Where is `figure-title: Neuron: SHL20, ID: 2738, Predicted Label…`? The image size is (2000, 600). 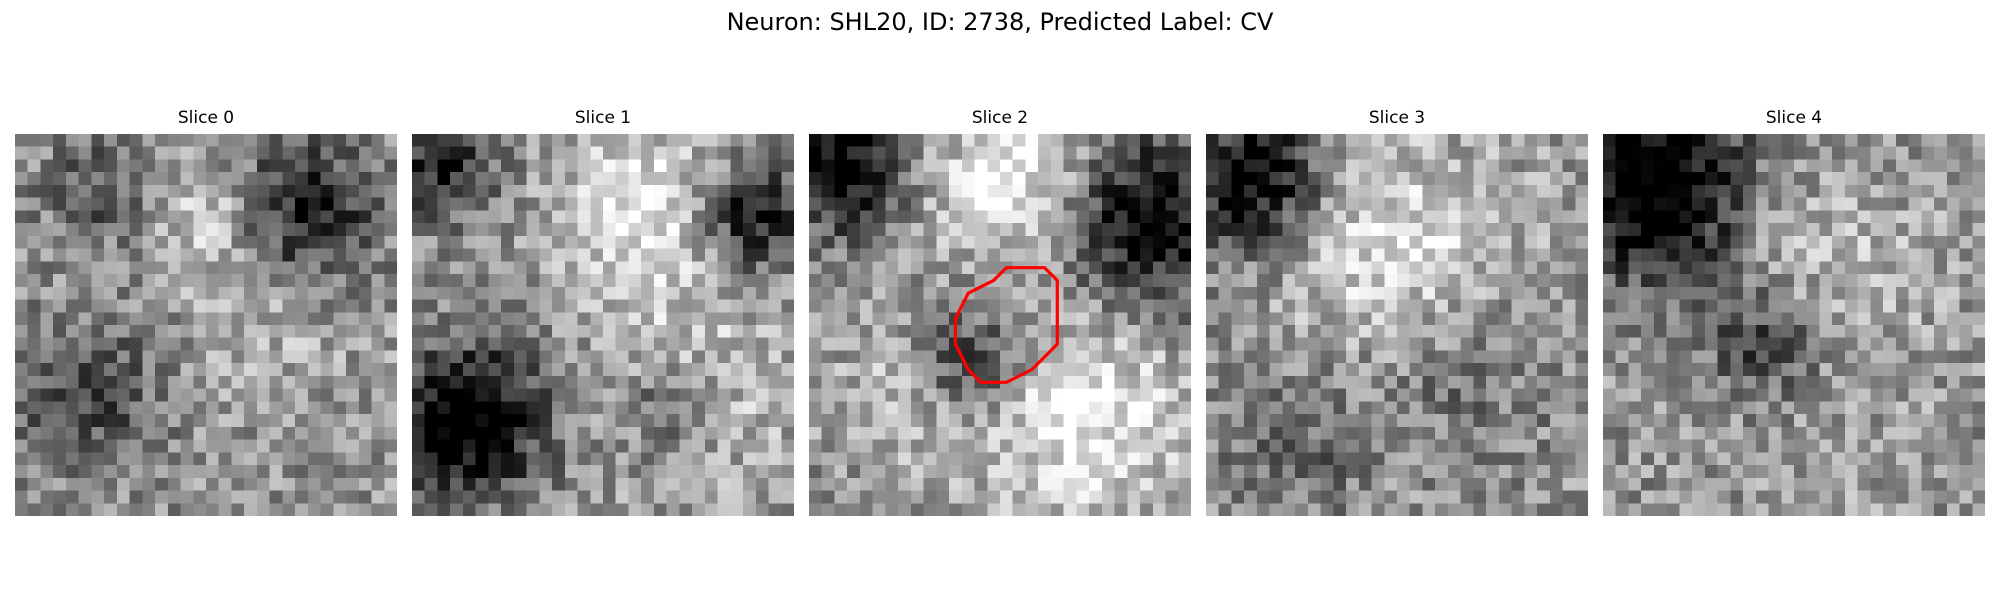
figure-title: Neuron: SHL20, ID: 2738, Predicted Label… is located at coordinates (1000, 22).